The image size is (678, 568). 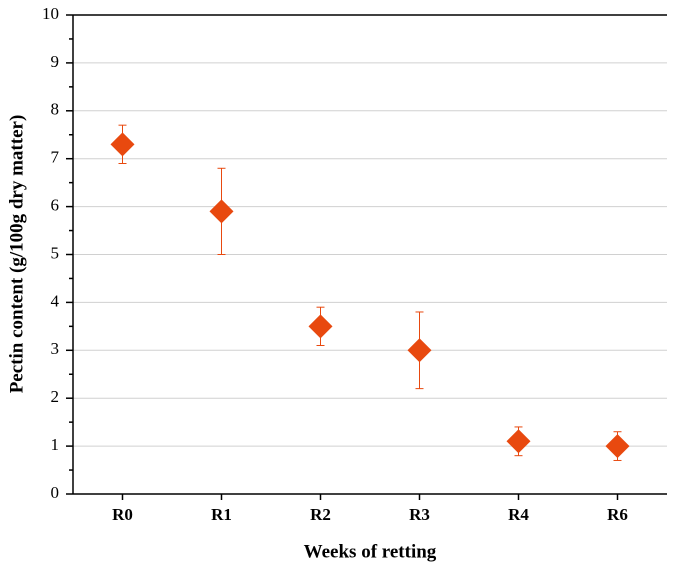 I want to click on y-tick-label: 6, so click(x=55, y=205).